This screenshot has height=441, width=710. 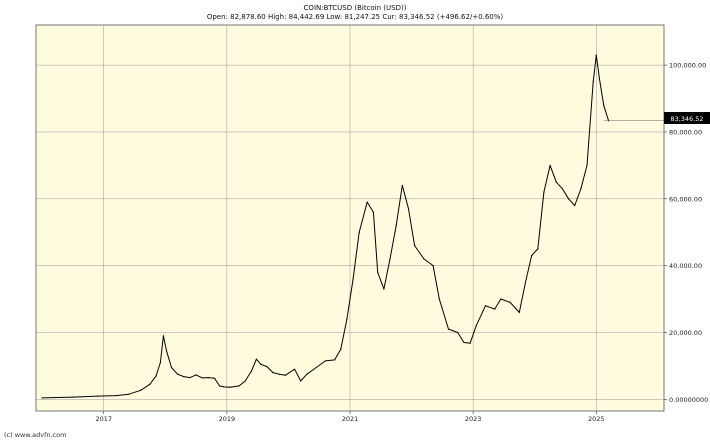 What do you see at coordinates (355, 8) in the screenshot?
I see `chart-symbol-title: COIN:BTCUSD (Bitcoin (USD))` at bounding box center [355, 8].